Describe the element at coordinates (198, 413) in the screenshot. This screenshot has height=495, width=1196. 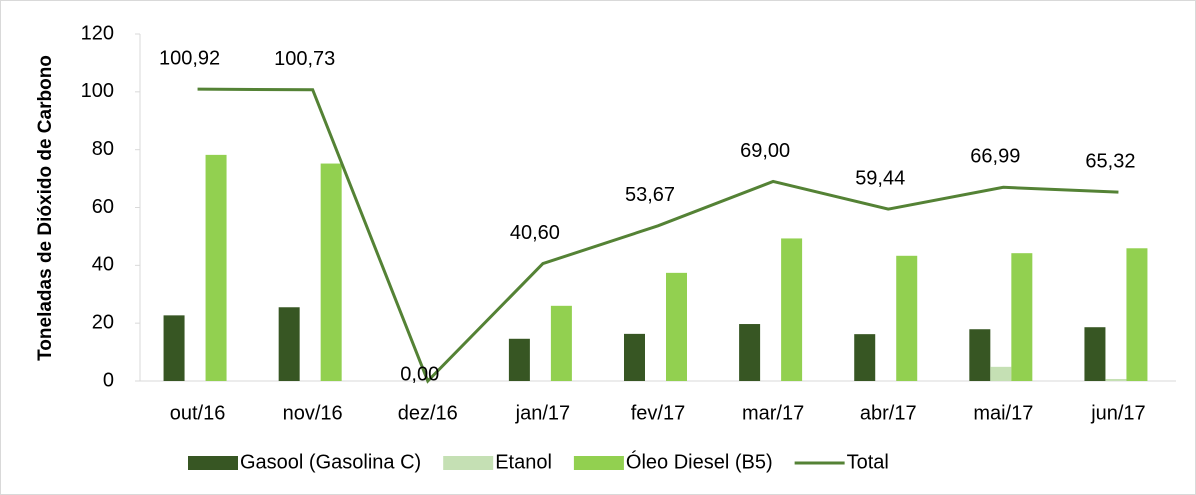
I see `x-tick-label: out/16` at that location.